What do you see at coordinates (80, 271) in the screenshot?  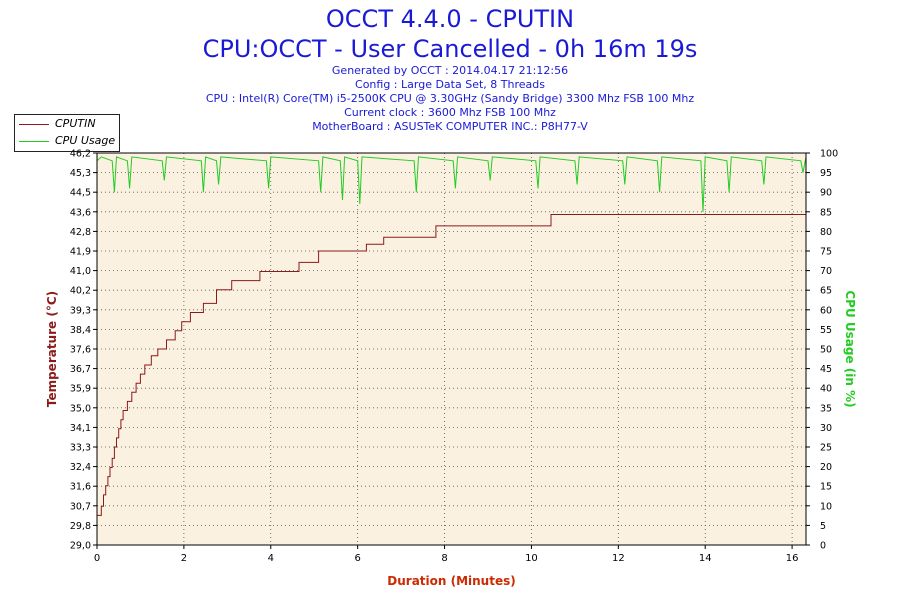 I see `y-left-tick-label: 41,0` at bounding box center [80, 271].